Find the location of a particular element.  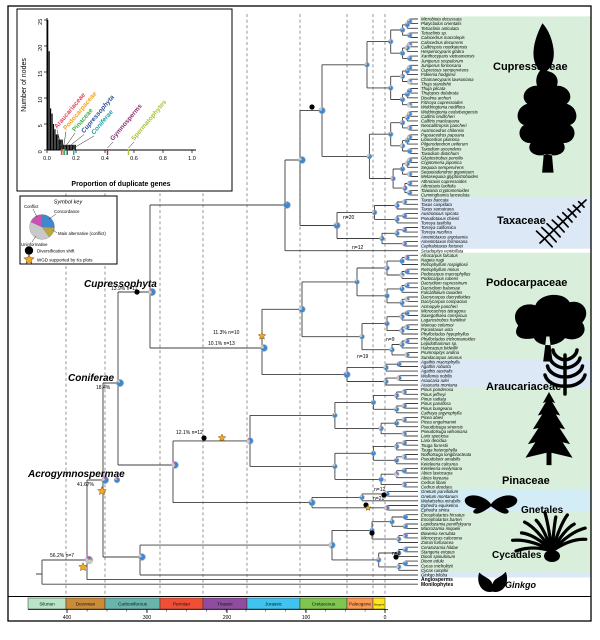

period-label: Silurian is located at coordinates (47, 604).